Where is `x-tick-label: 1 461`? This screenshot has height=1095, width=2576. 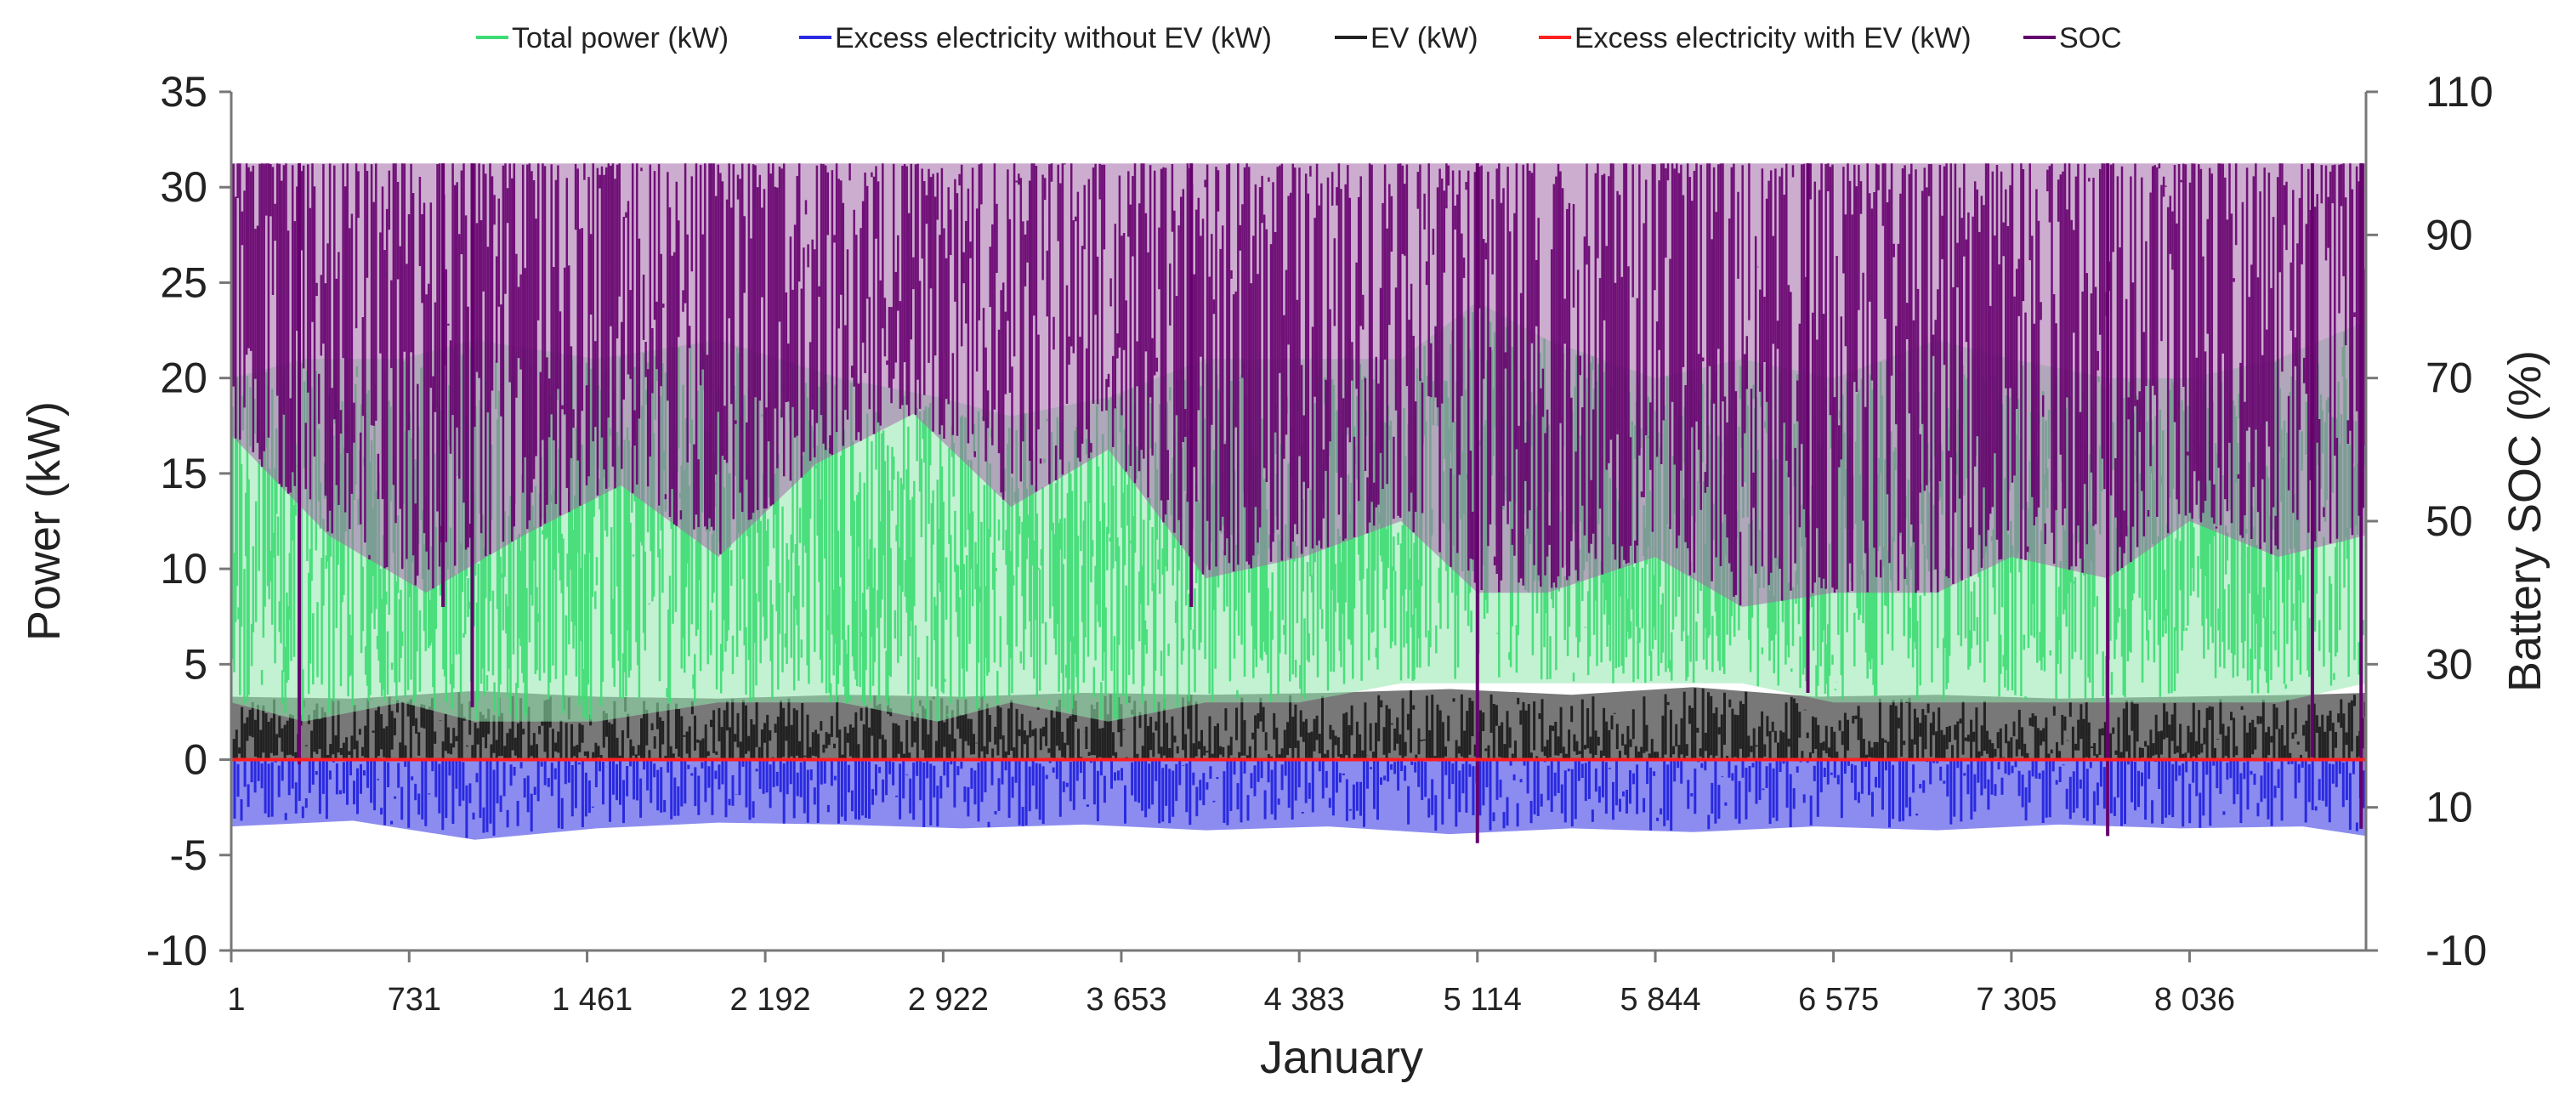 x-tick-label: 1 461 is located at coordinates (593, 1000).